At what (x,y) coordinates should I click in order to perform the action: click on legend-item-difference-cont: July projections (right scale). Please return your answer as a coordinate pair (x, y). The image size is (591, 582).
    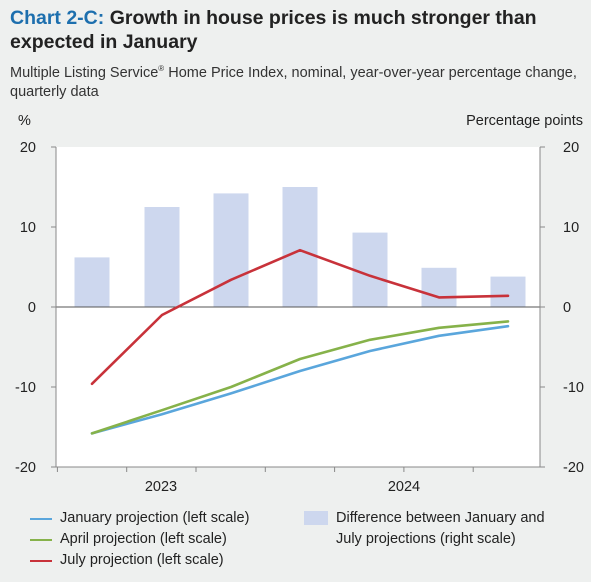
    Looking at the image, I should click on (424, 539).